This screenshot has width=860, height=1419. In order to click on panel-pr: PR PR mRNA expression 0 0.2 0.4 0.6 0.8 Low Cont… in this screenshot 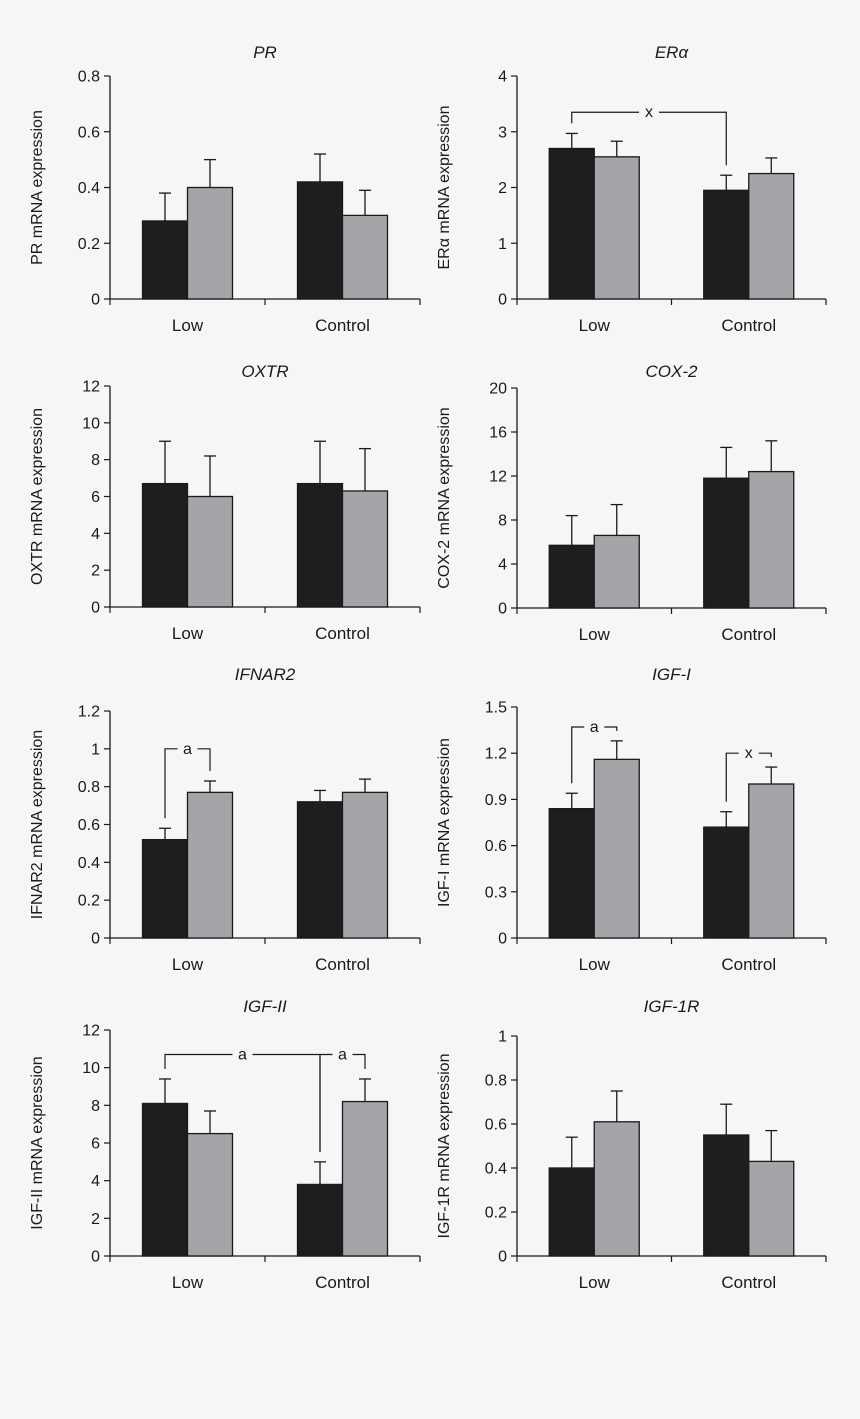, I will do `click(225, 189)`.